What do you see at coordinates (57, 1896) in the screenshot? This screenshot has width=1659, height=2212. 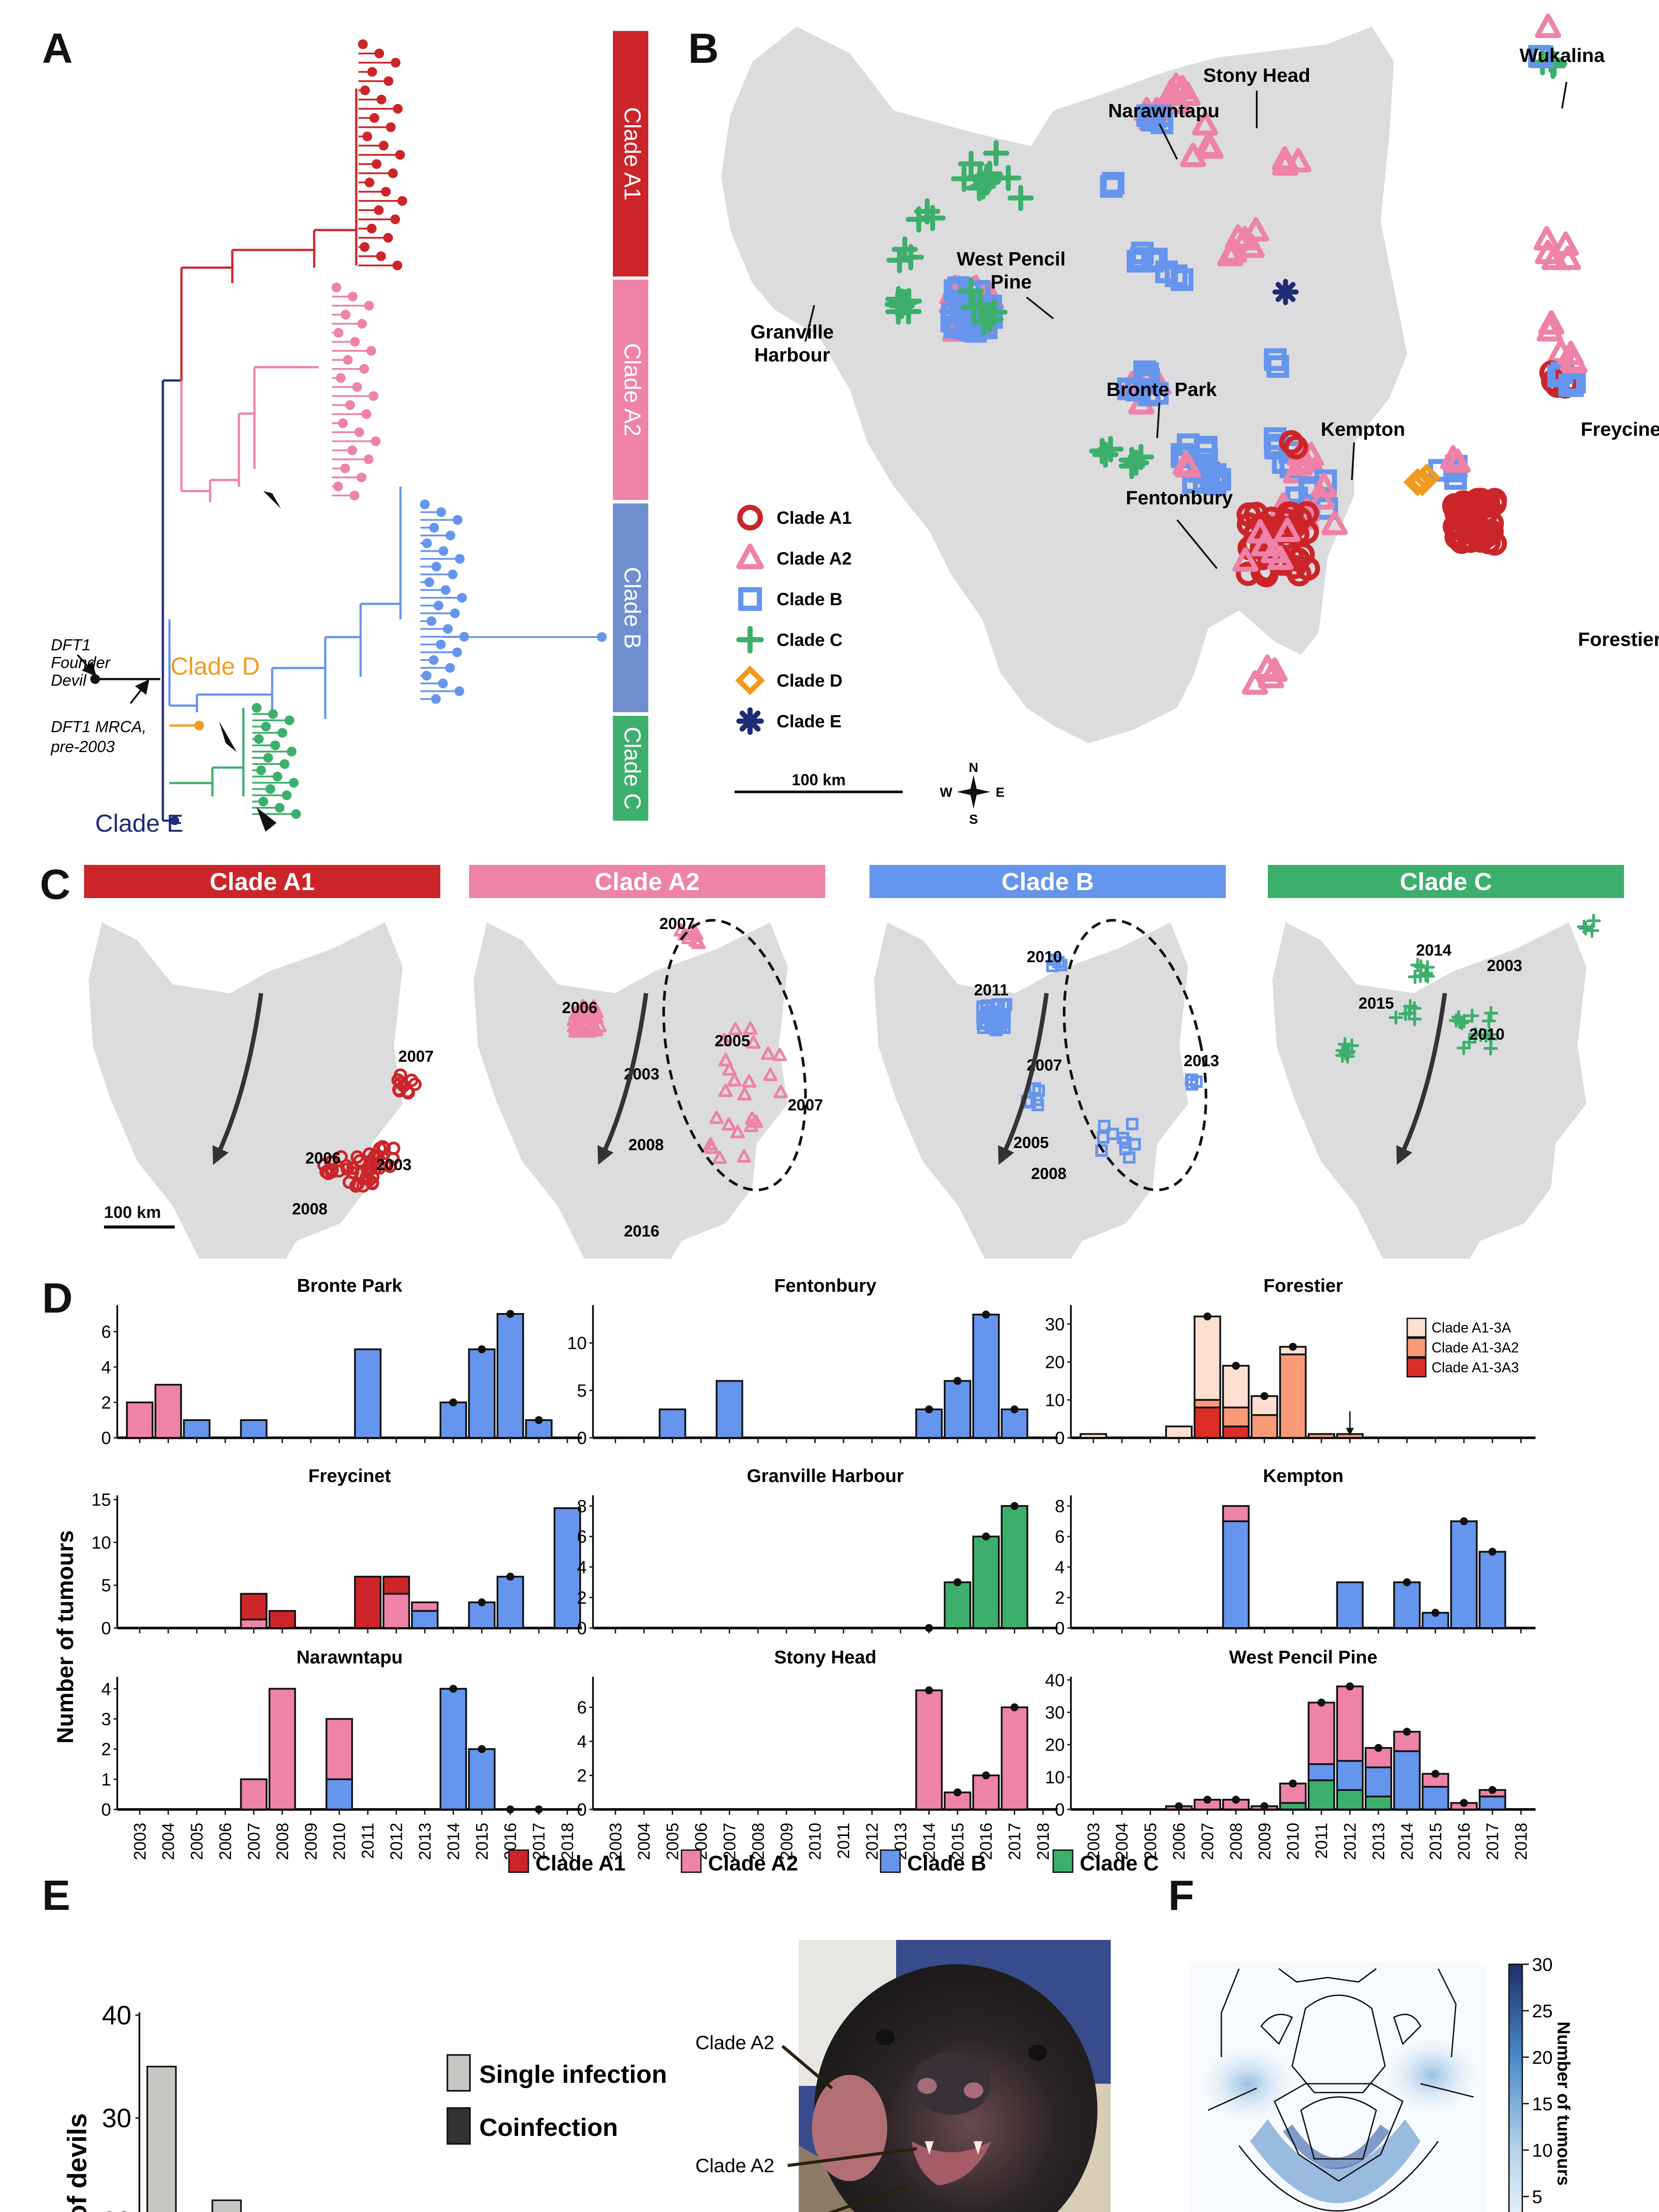 I see `panel-e-letter: E` at bounding box center [57, 1896].